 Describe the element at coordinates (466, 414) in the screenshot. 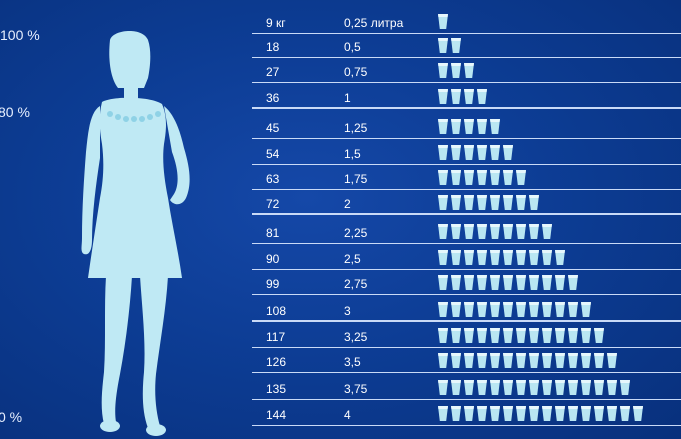

I see `table-row: 144 4` at that location.